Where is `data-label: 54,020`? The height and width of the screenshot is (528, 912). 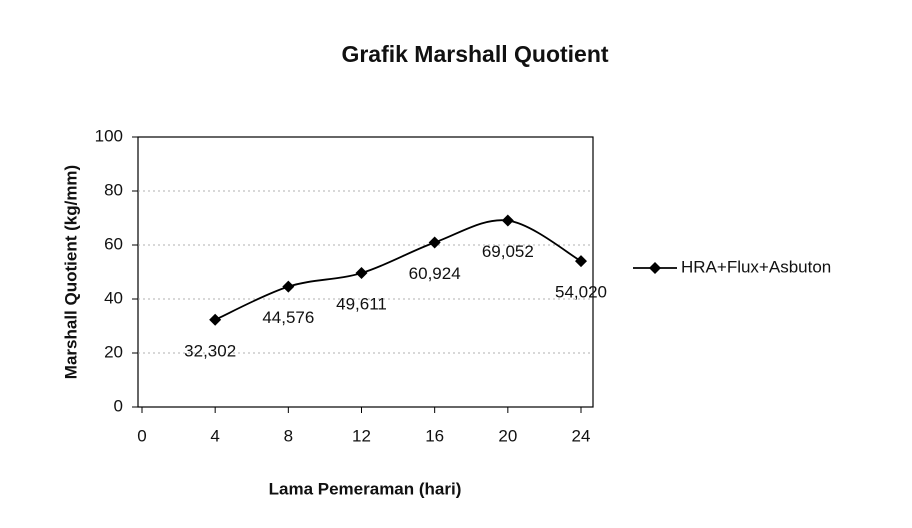 data-label: 54,020 is located at coordinates (581, 292).